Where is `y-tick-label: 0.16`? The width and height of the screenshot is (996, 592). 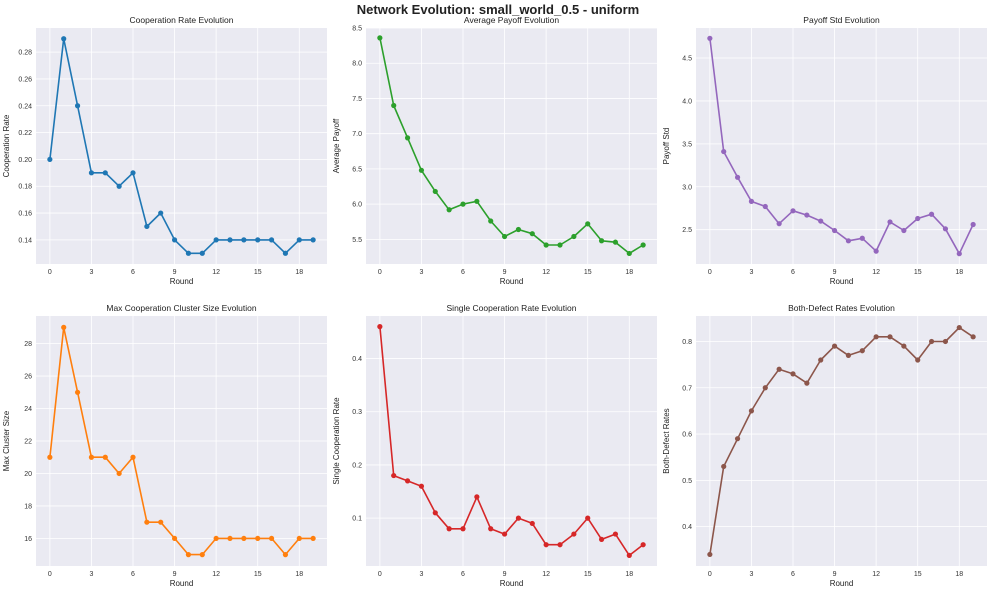
y-tick-label: 0.16 is located at coordinates (25, 214).